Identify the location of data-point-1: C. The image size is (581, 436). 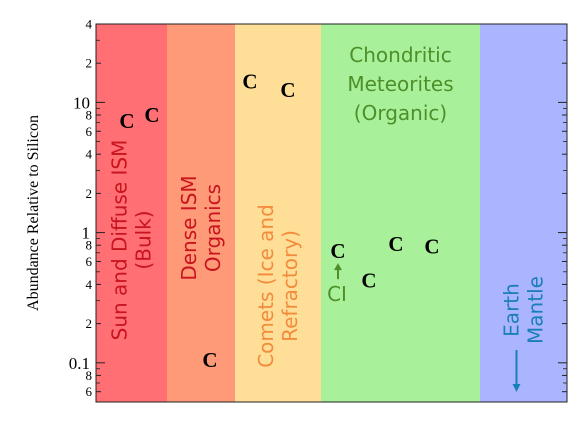
(151, 115).